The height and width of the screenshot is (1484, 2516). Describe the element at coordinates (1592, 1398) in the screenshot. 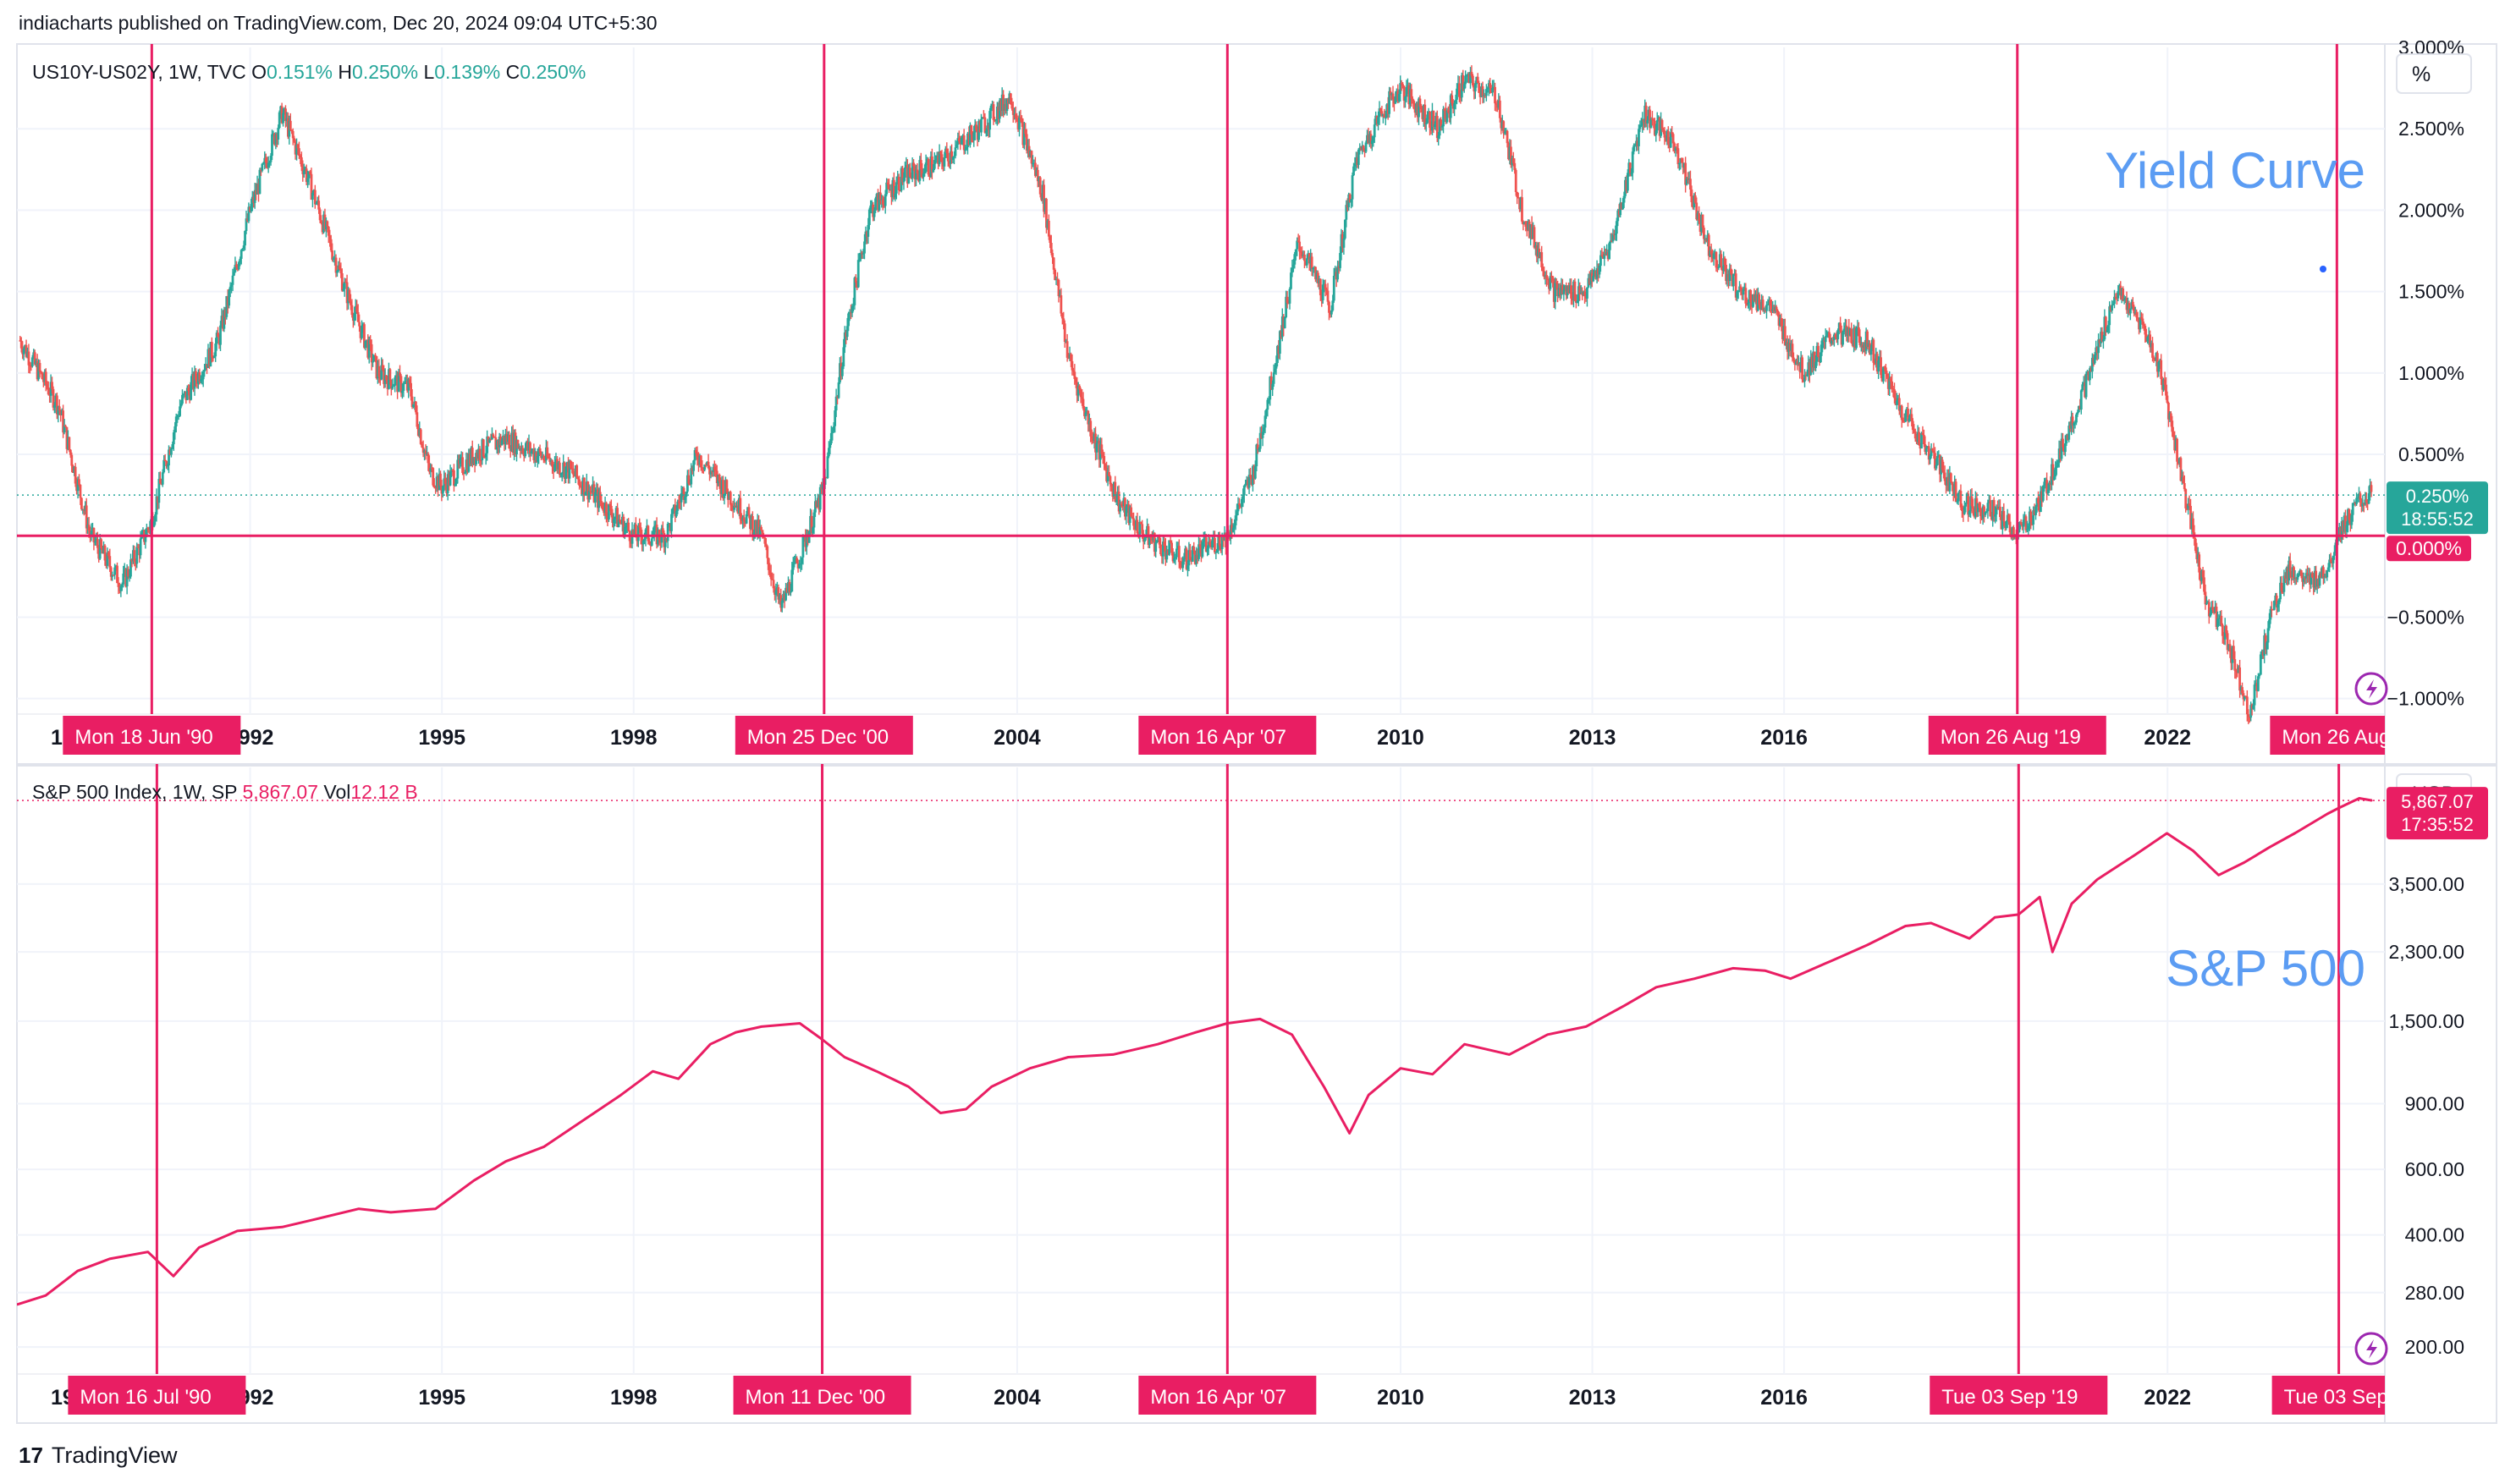

I see `pane2-x-tick-label: 2013` at that location.